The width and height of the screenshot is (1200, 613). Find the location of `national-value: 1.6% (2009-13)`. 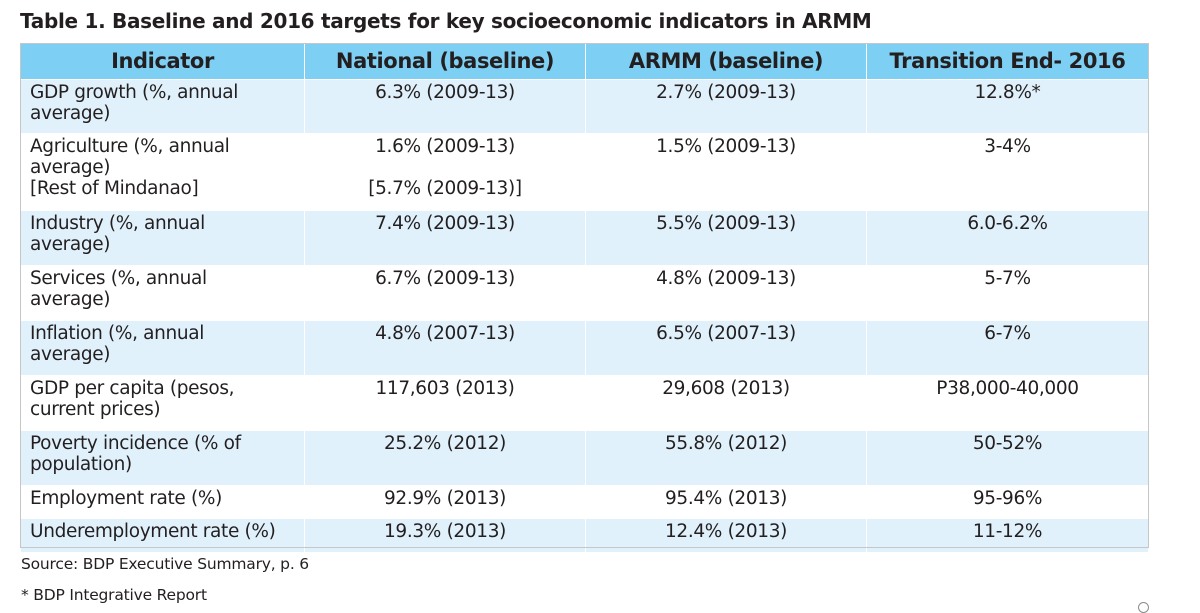

national-value: 1.6% (2009-13) is located at coordinates (445, 146).